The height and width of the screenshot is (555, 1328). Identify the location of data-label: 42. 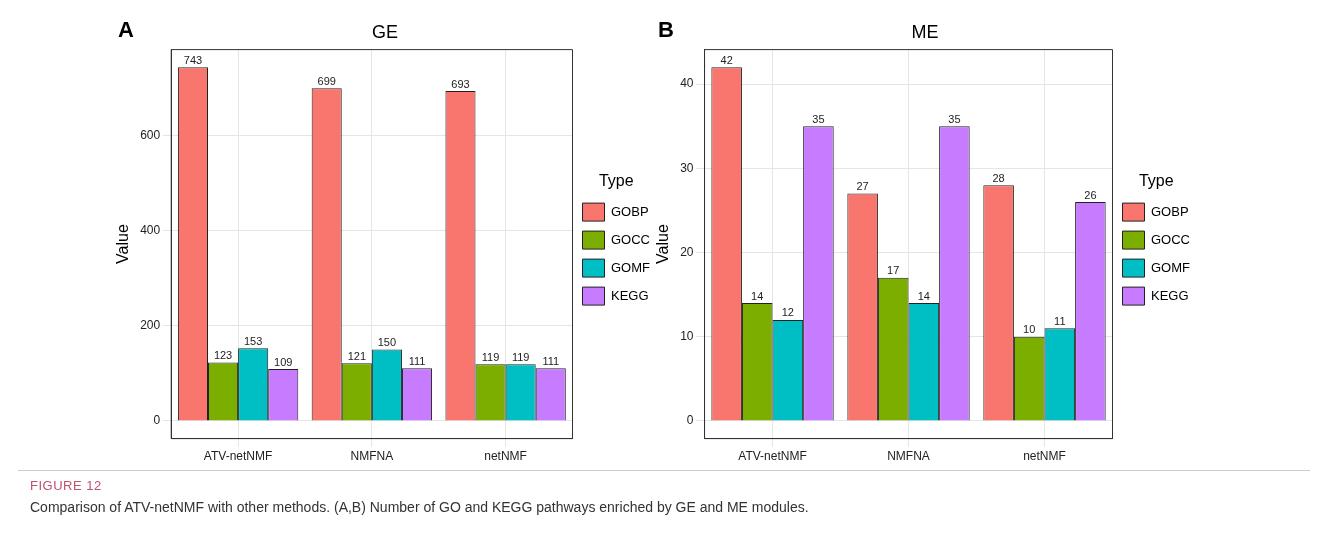
(726, 59).